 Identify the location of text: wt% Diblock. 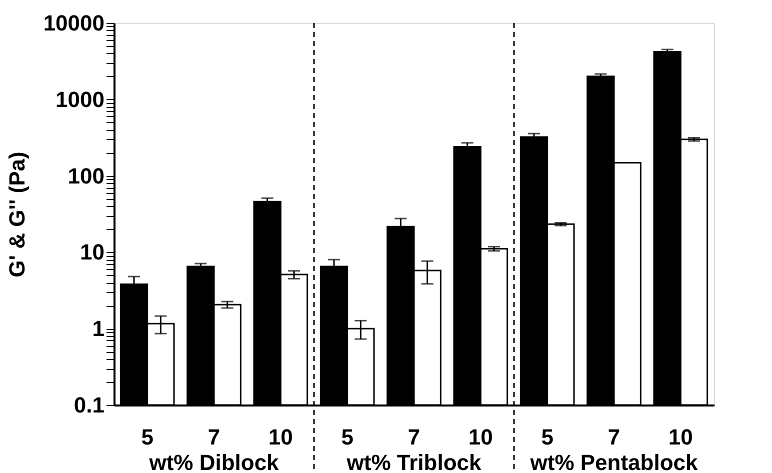
(214, 461).